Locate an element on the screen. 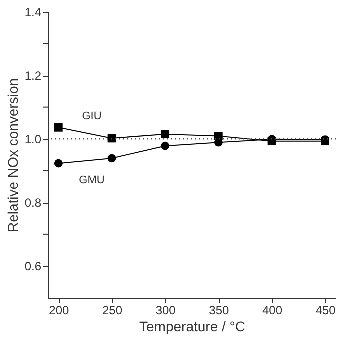 The image size is (343, 340). x-tick-label: 250 is located at coordinates (112, 311).